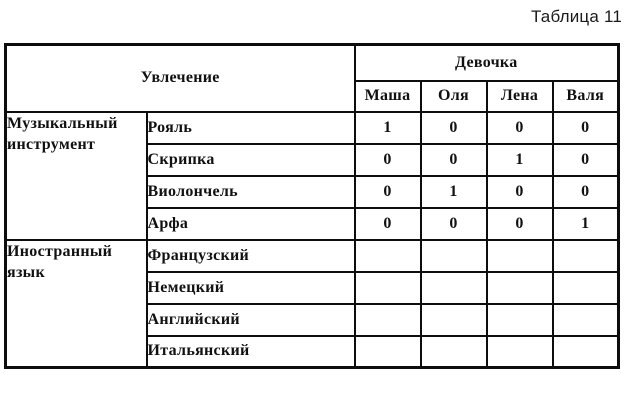 This screenshot has height=400, width=635. What do you see at coordinates (453, 96) in the screenshot?
I see `girl-name-cell: Оля` at bounding box center [453, 96].